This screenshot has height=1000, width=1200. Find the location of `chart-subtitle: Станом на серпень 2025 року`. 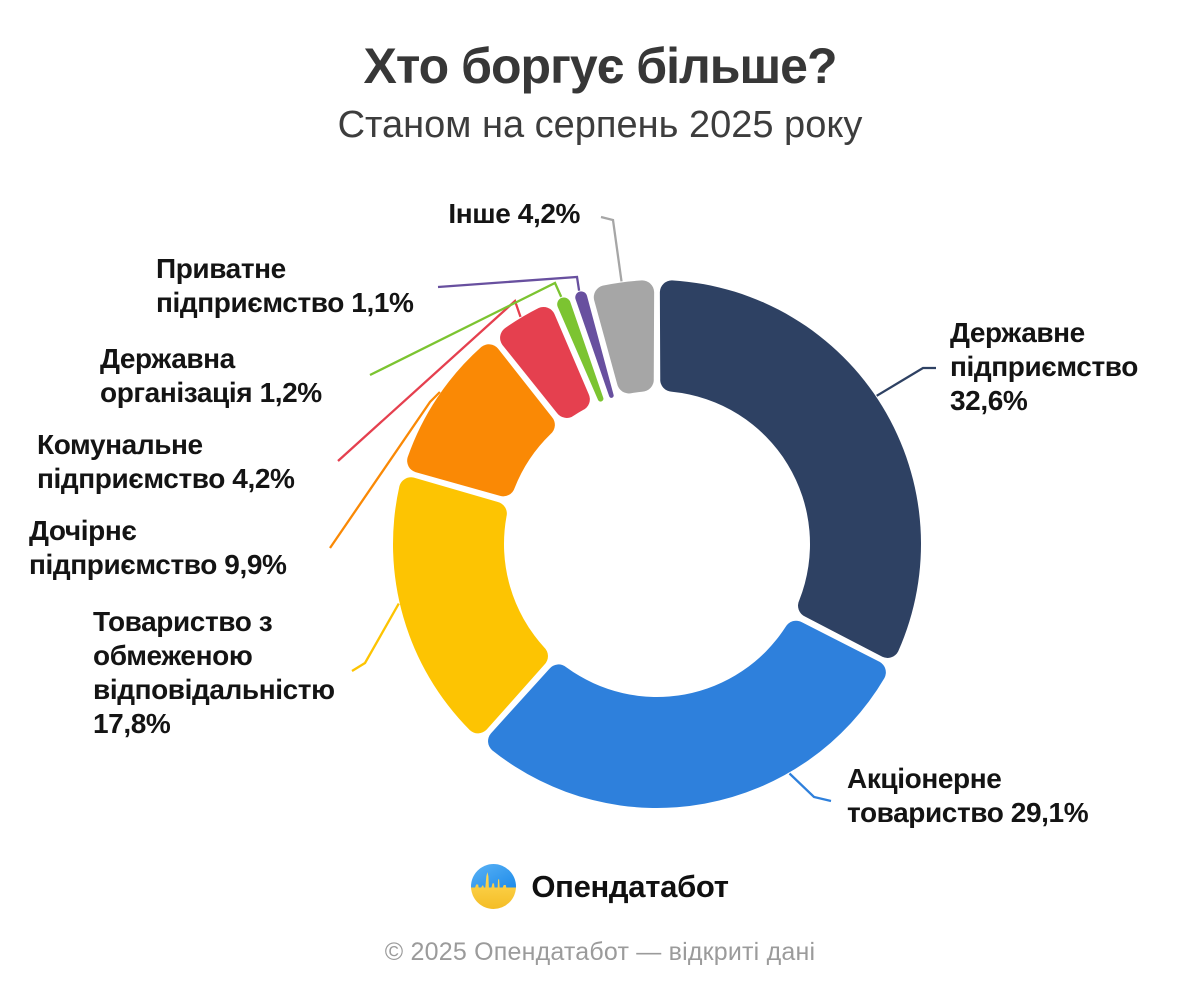

chart-subtitle: Станом на серпень 2025 року is located at coordinates (600, 125).